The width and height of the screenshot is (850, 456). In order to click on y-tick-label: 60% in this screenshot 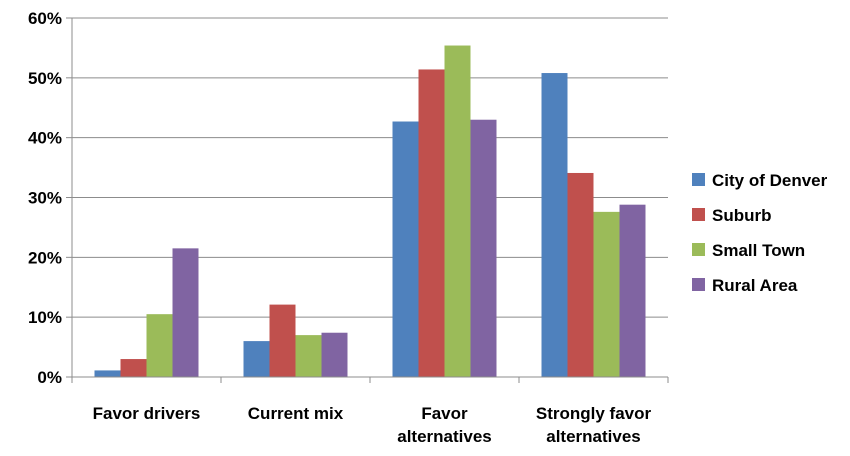, I will do `click(45, 18)`.